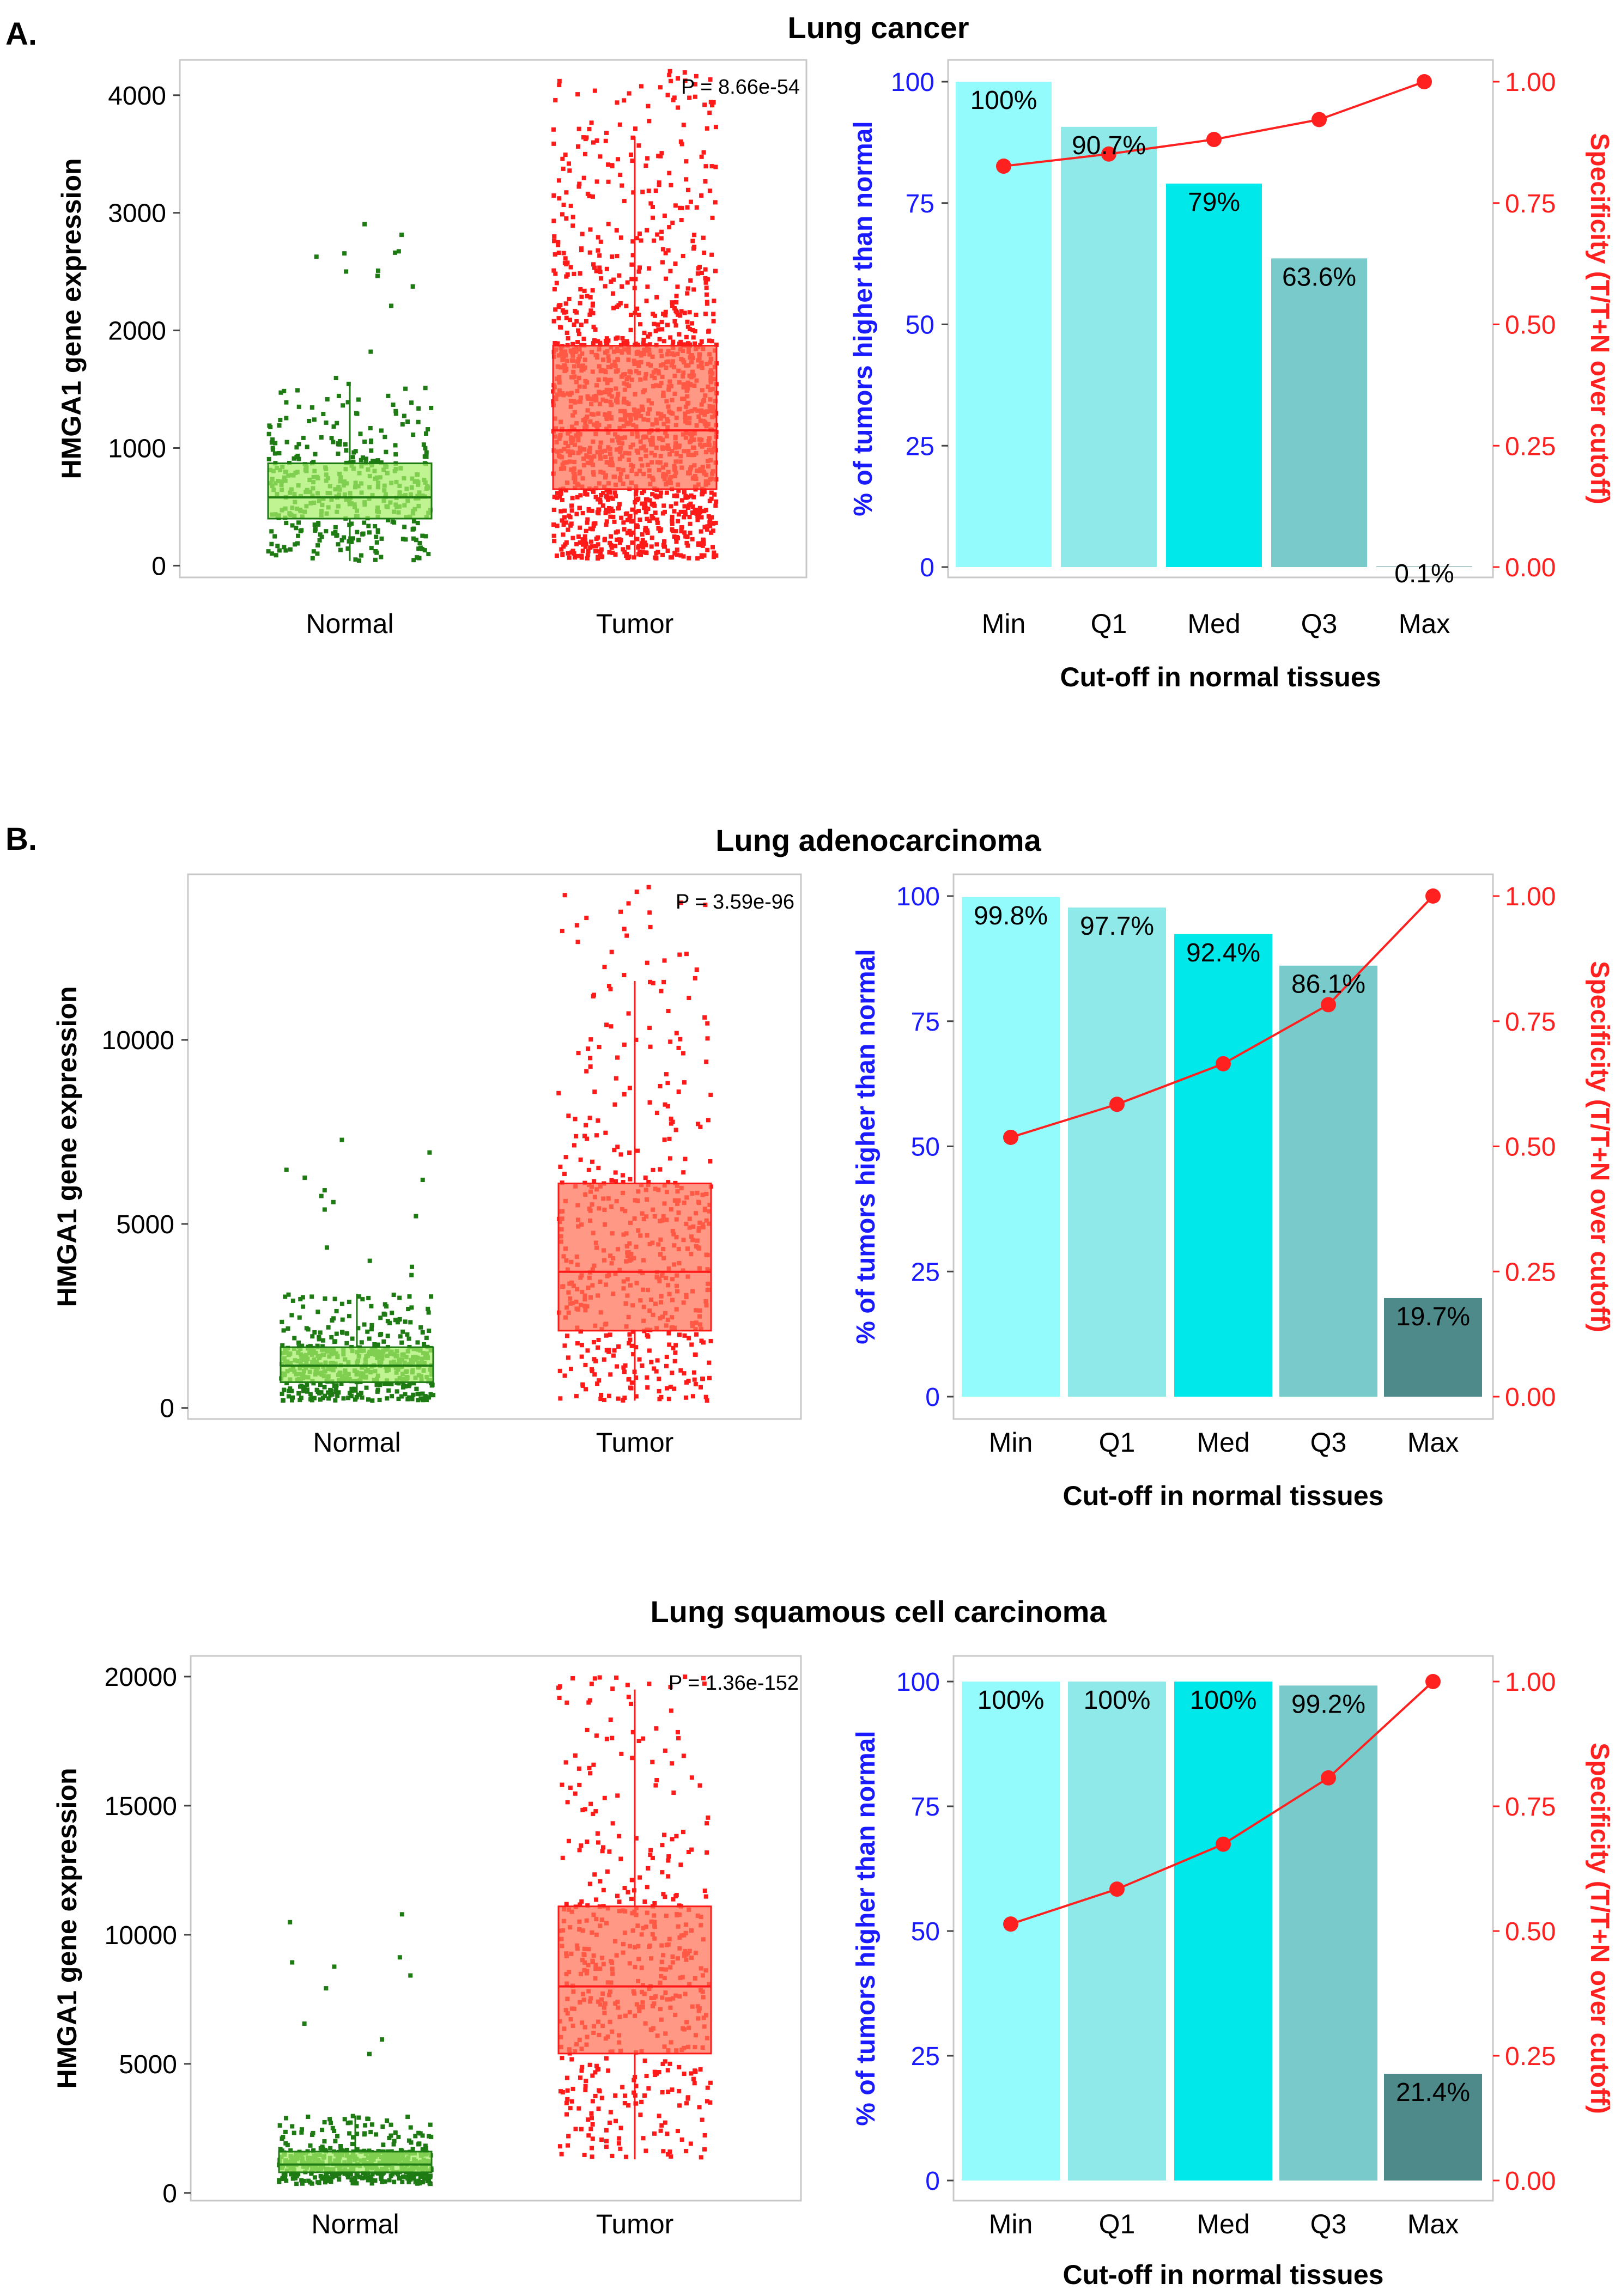 Image resolution: width=1621 pixels, height=2296 pixels. I want to click on x-category-label: Q3, so click(1319, 623).